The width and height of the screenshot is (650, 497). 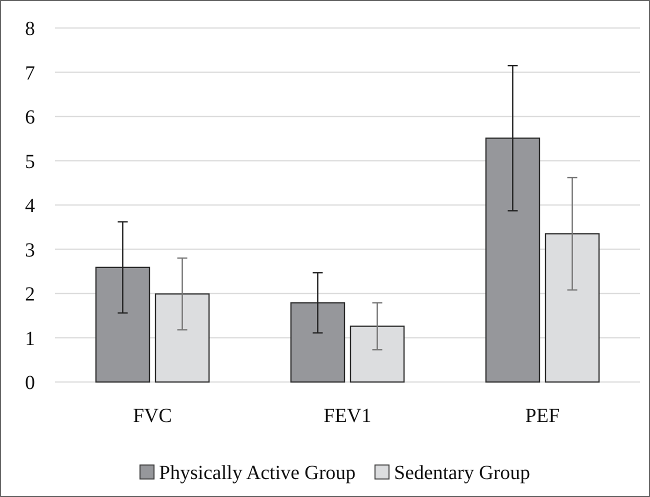 What do you see at coordinates (30, 250) in the screenshot?
I see `y-tick-label: 3` at bounding box center [30, 250].